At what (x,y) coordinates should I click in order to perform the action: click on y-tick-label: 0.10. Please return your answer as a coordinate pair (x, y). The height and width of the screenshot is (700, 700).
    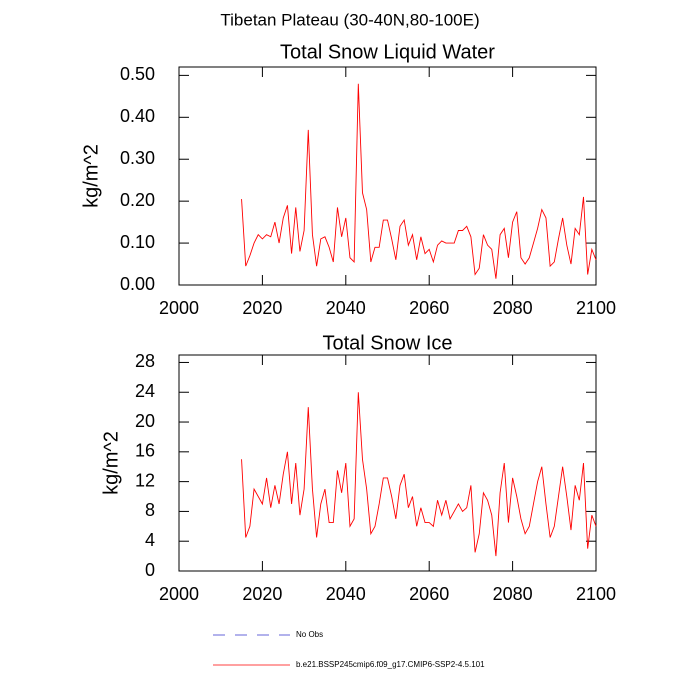
    Looking at the image, I should click on (137, 242).